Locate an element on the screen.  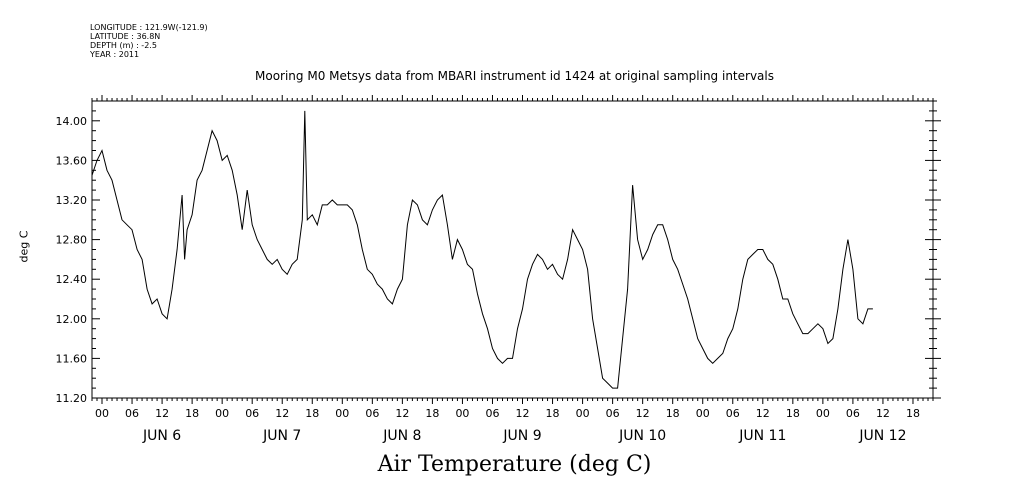
y-tick-label: 12.40 is located at coordinates (72, 279).